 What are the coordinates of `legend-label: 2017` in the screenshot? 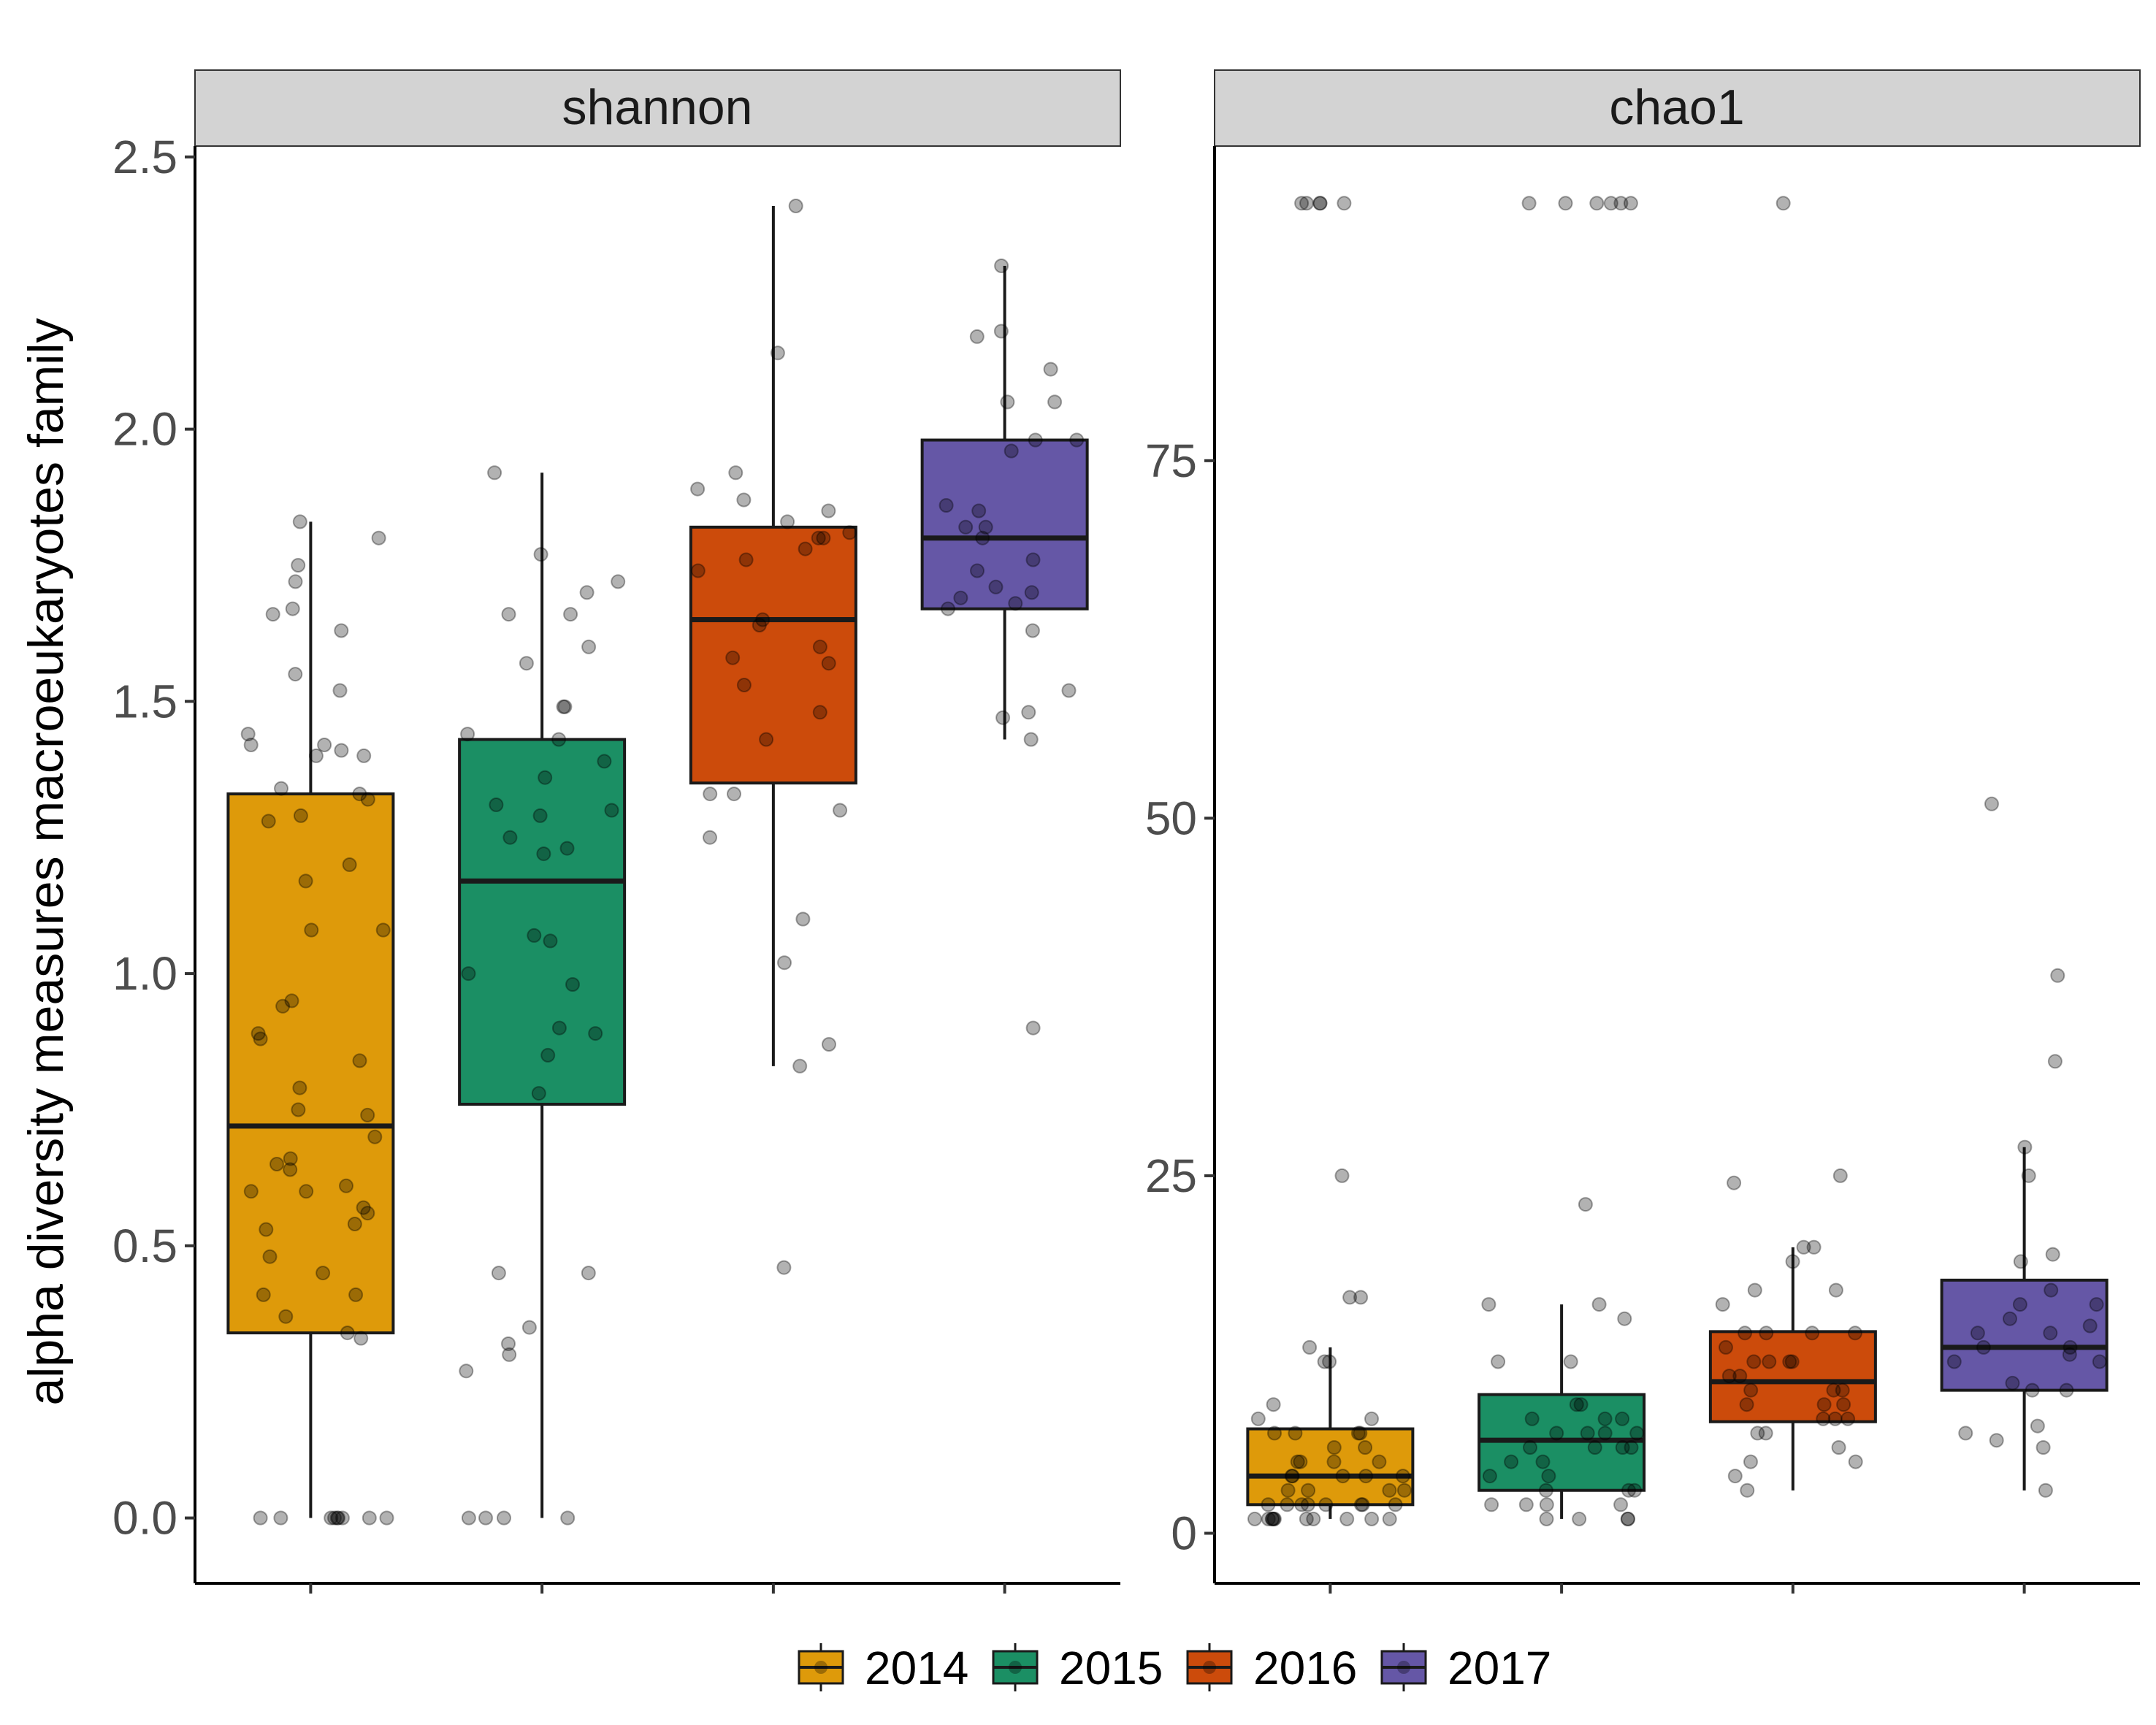 It's located at (1500, 1668).